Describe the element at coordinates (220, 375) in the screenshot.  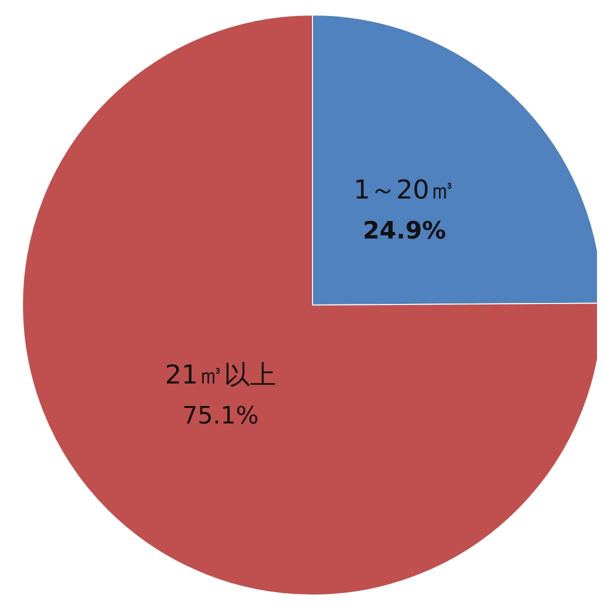
I see `slice-label: 21㎥以上` at that location.